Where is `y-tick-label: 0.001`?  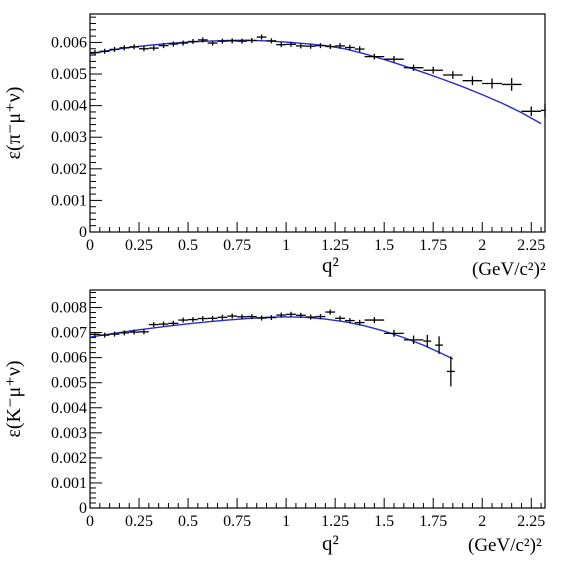
y-tick-label: 0.001 is located at coordinates (69, 200).